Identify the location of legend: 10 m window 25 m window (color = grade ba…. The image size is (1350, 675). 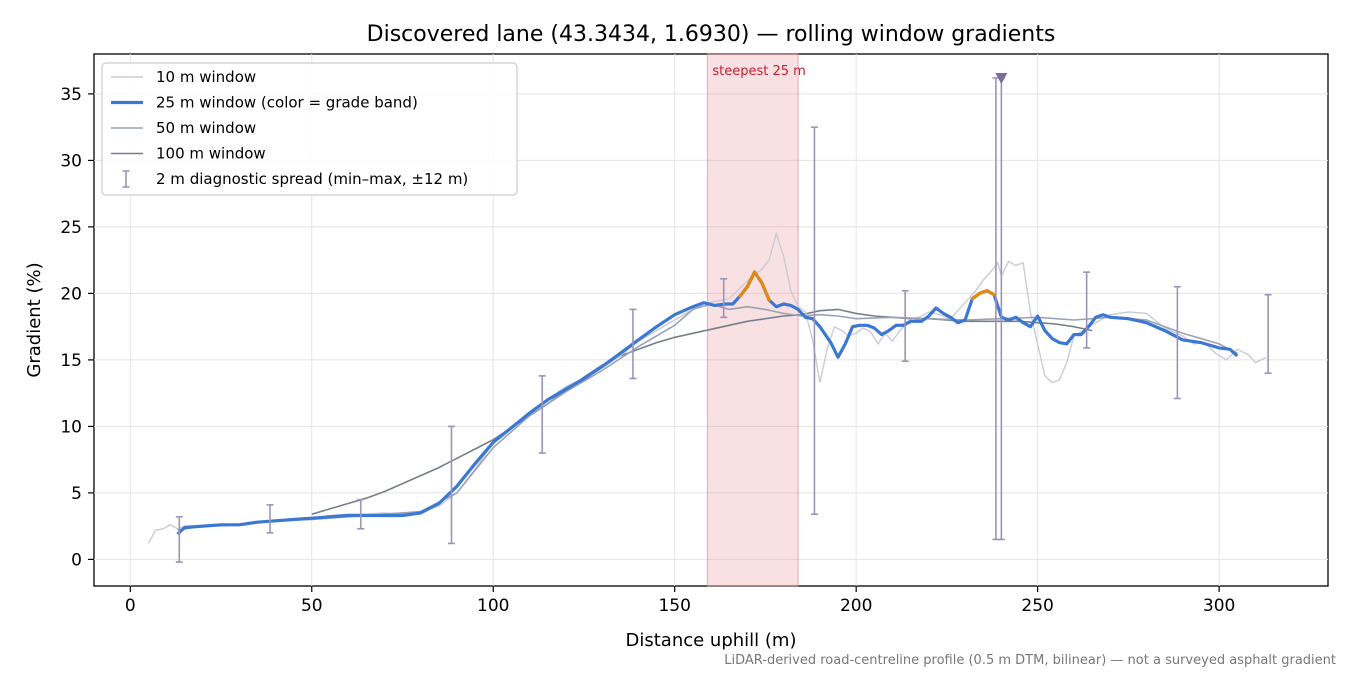
(309, 129).